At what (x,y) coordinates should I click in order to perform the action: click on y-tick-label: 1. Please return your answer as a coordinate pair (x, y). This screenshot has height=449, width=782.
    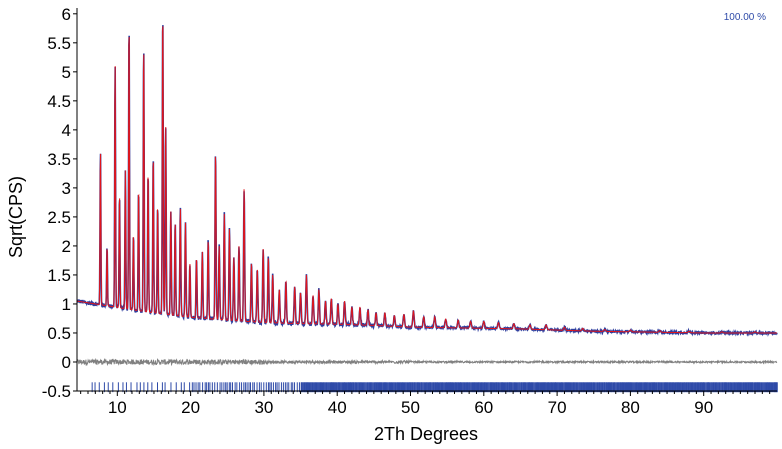
    Looking at the image, I should click on (66, 304).